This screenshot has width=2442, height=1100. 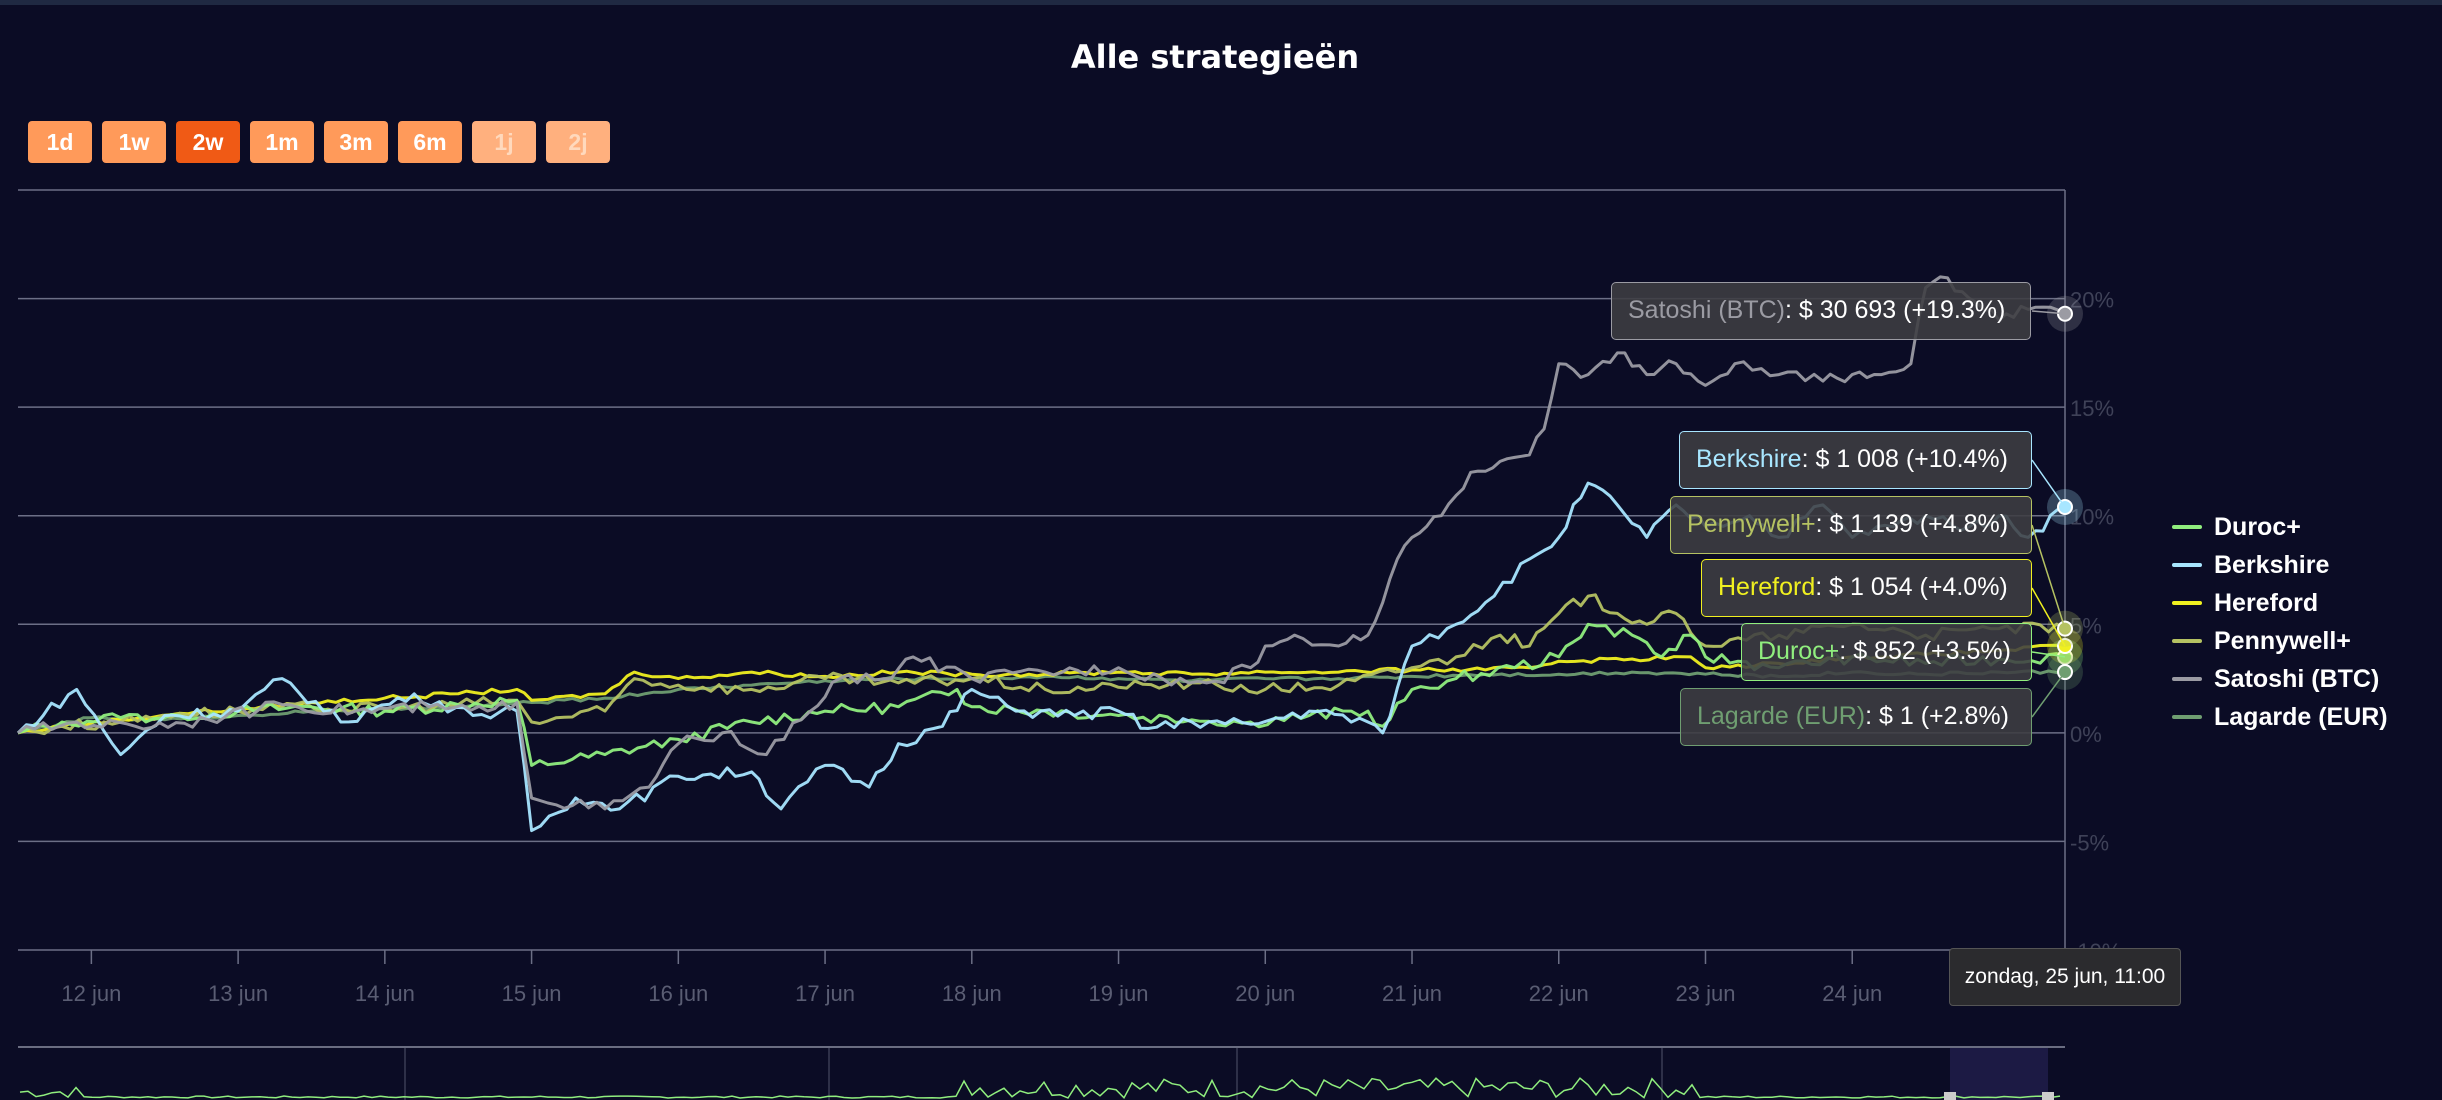 What do you see at coordinates (678, 993) in the screenshot?
I see `x-tick-label: 16 jun` at bounding box center [678, 993].